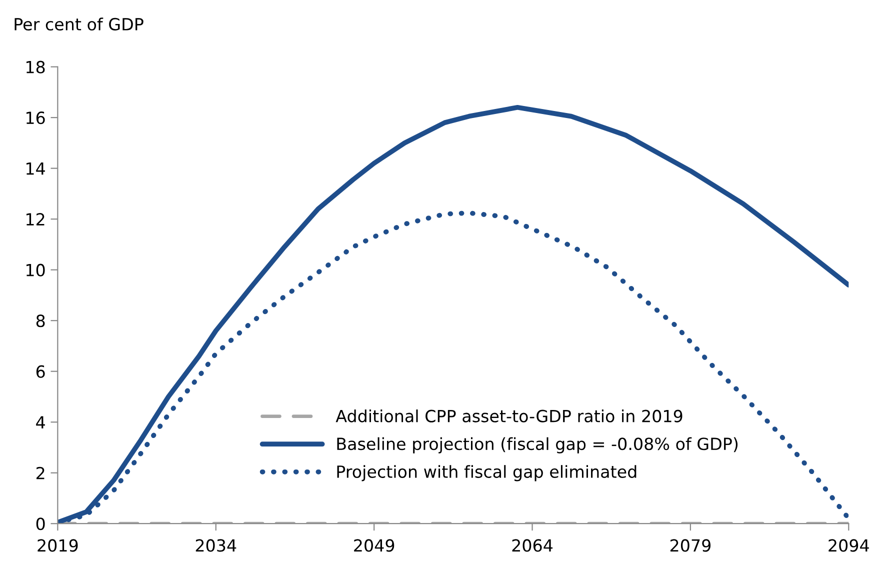 This screenshot has height=571, width=874. I want to click on y-tick-label: 4, so click(40, 422).